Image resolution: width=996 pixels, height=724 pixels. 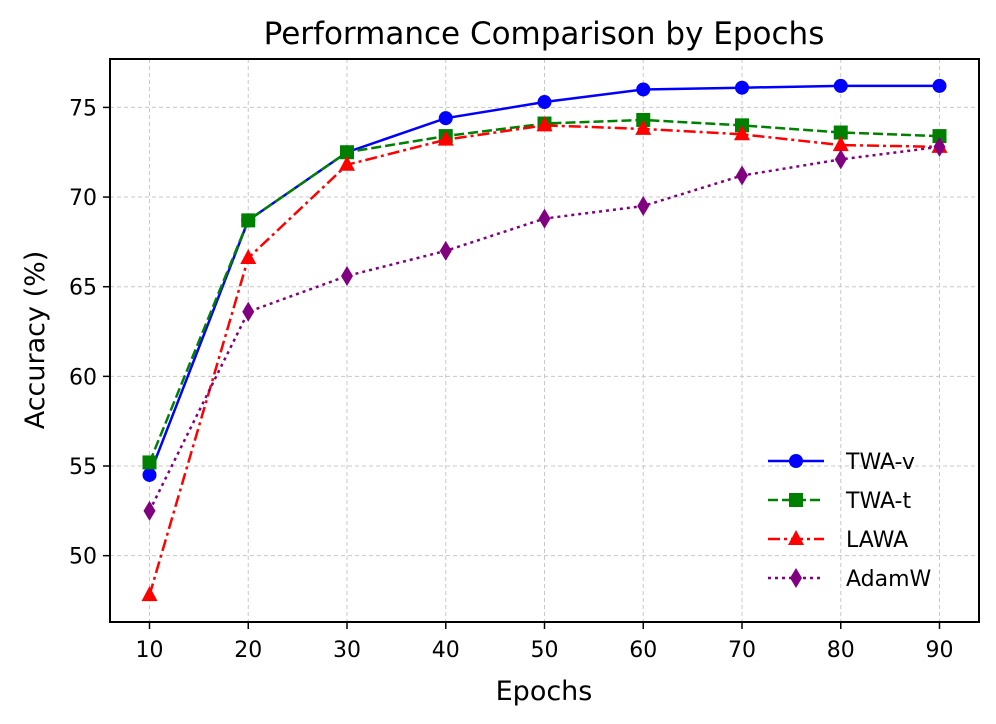 I want to click on x-tick-label: 80, so click(x=841, y=650).